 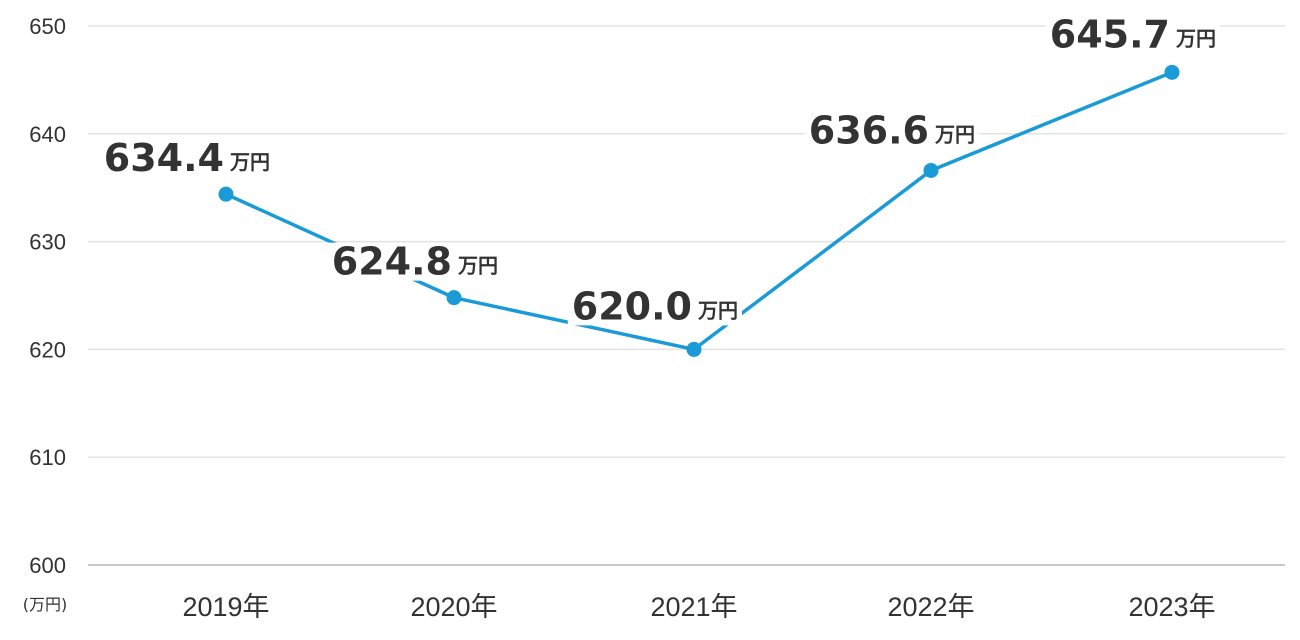 I want to click on x-tick-label: 2021年, so click(x=693, y=607).